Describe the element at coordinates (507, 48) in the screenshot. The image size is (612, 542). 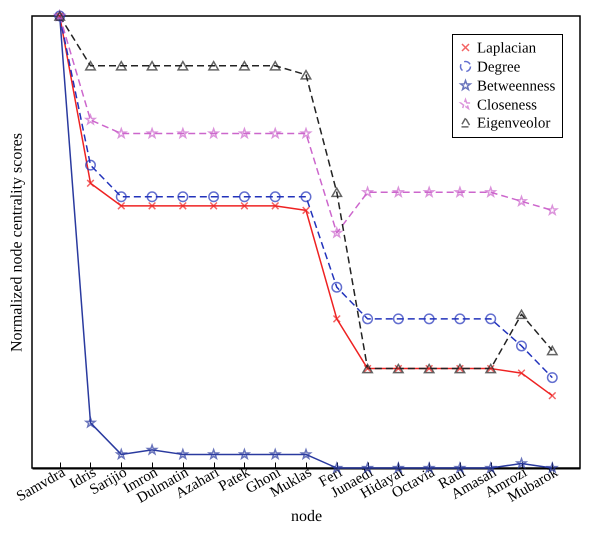
I see `legend-label: Laplacian` at that location.